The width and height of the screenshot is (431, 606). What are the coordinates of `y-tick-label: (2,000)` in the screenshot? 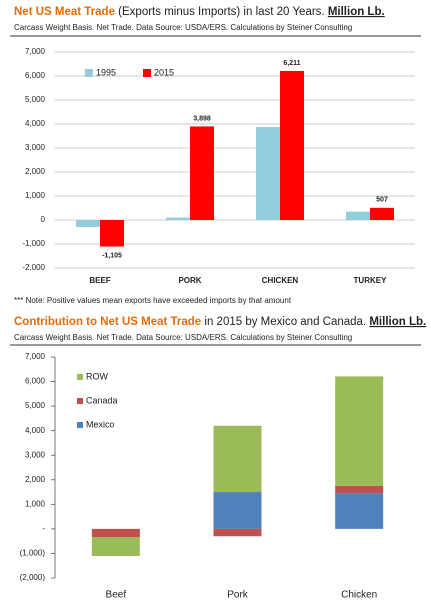 It's located at (33, 577).